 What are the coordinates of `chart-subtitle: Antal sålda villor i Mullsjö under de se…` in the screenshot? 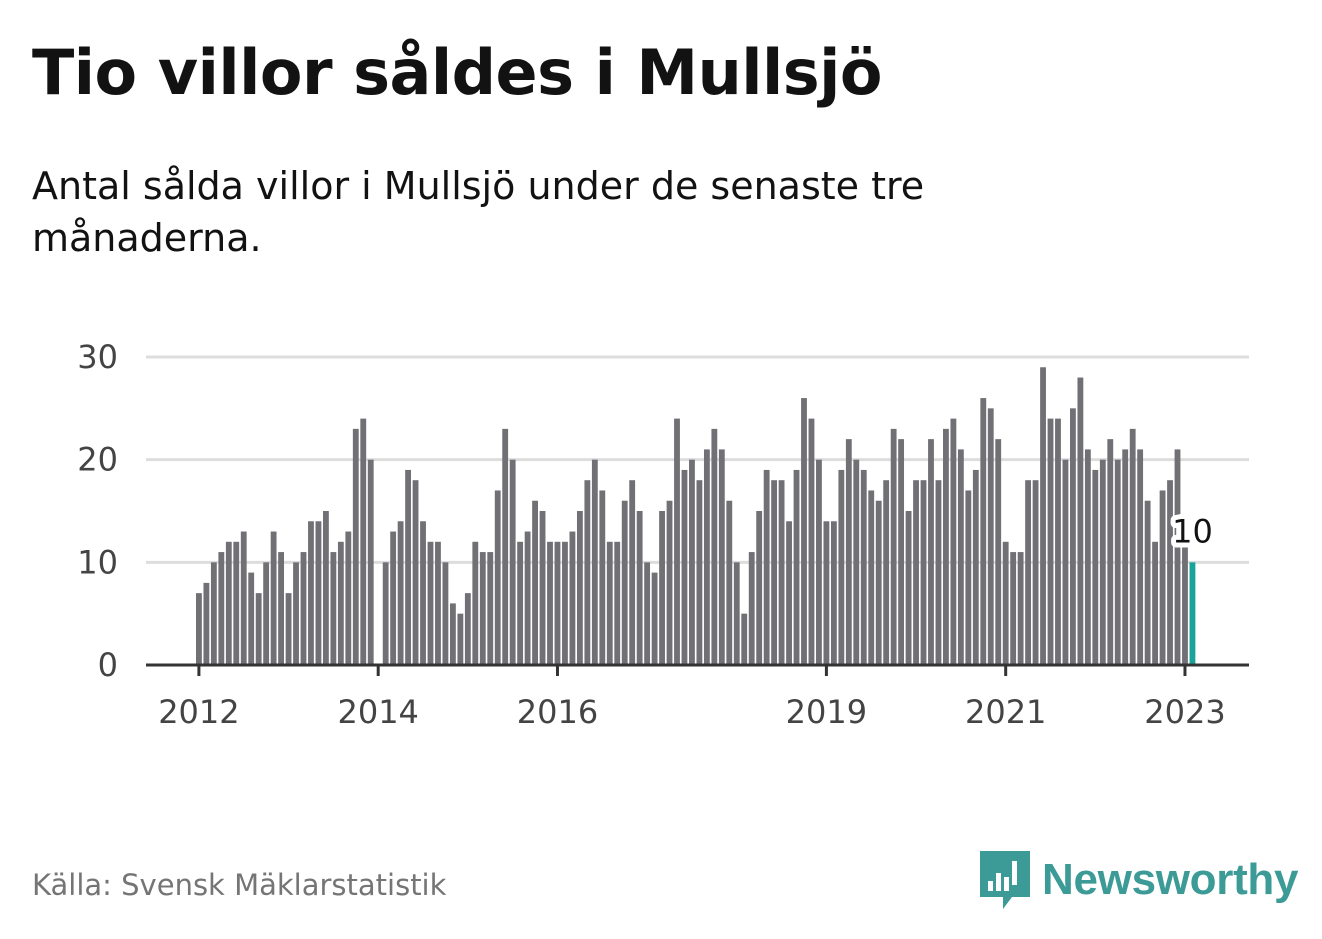 It's located at (478, 212).